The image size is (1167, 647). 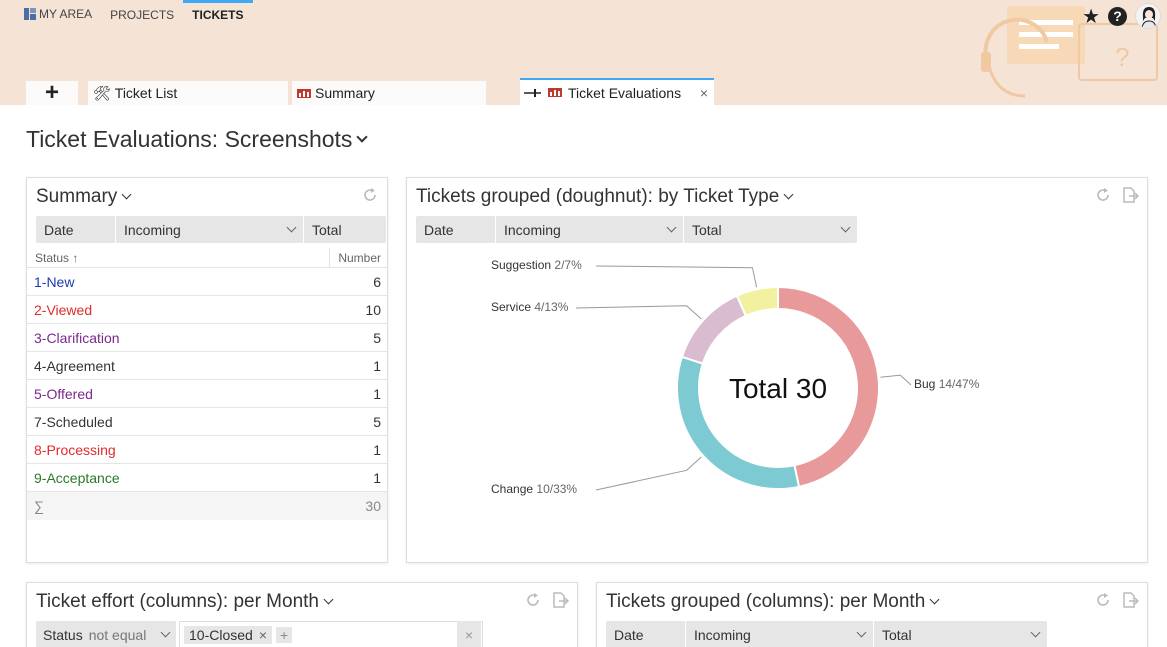 What do you see at coordinates (714, 329) in the screenshot?
I see `doughnut-slice-service` at bounding box center [714, 329].